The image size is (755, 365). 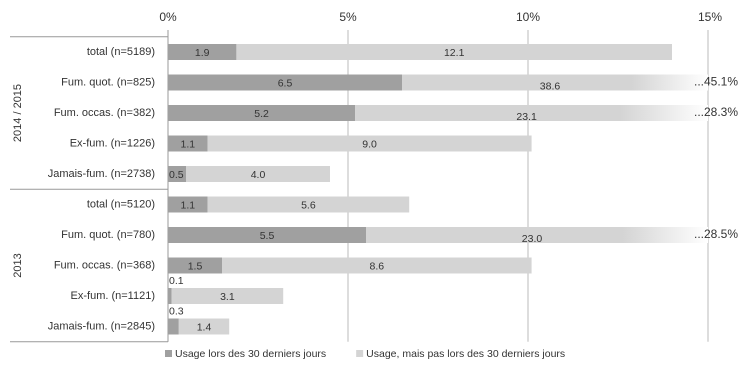 I want to click on value-label: 3.1, so click(x=227, y=297).